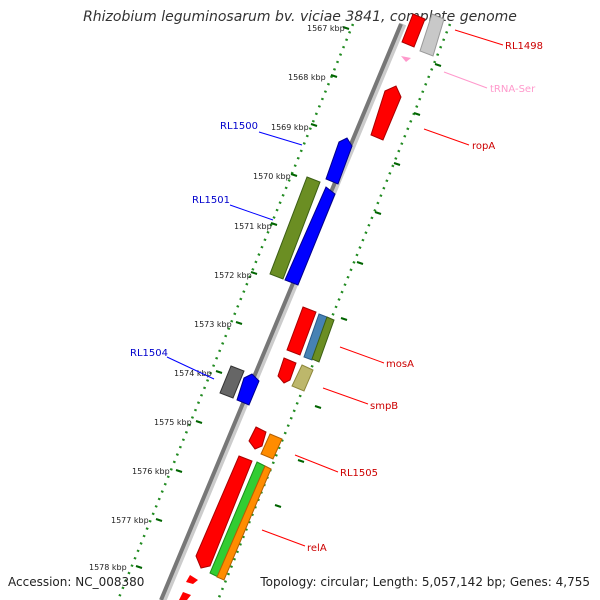 The image size is (600, 600). I want to click on feature-rl1501-gene, so click(295, 228).